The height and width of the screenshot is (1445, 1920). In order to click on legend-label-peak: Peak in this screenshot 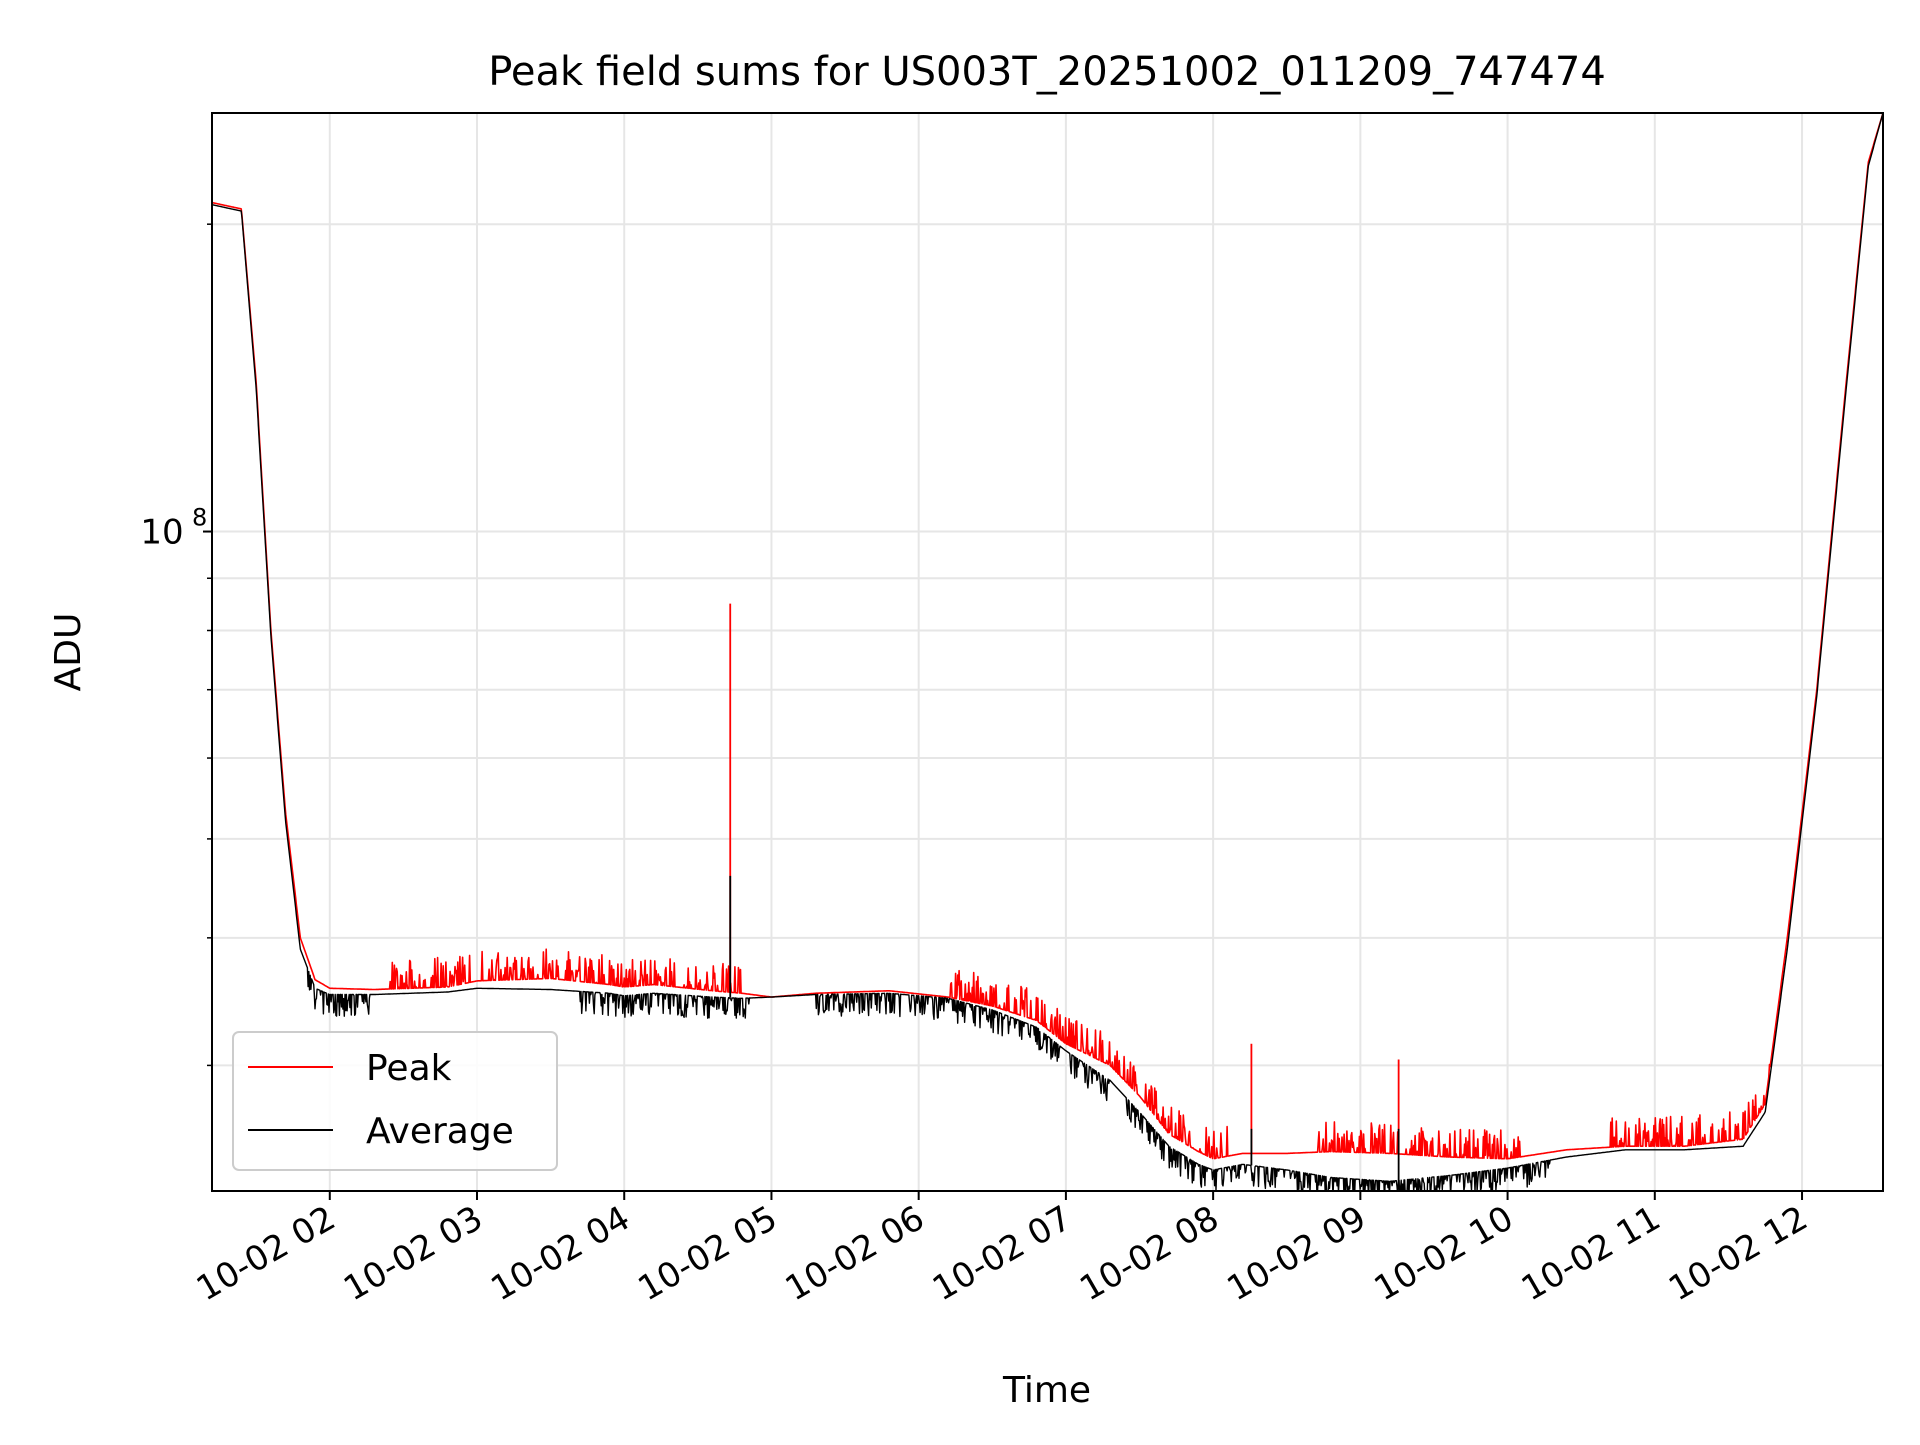, I will do `click(409, 1068)`.